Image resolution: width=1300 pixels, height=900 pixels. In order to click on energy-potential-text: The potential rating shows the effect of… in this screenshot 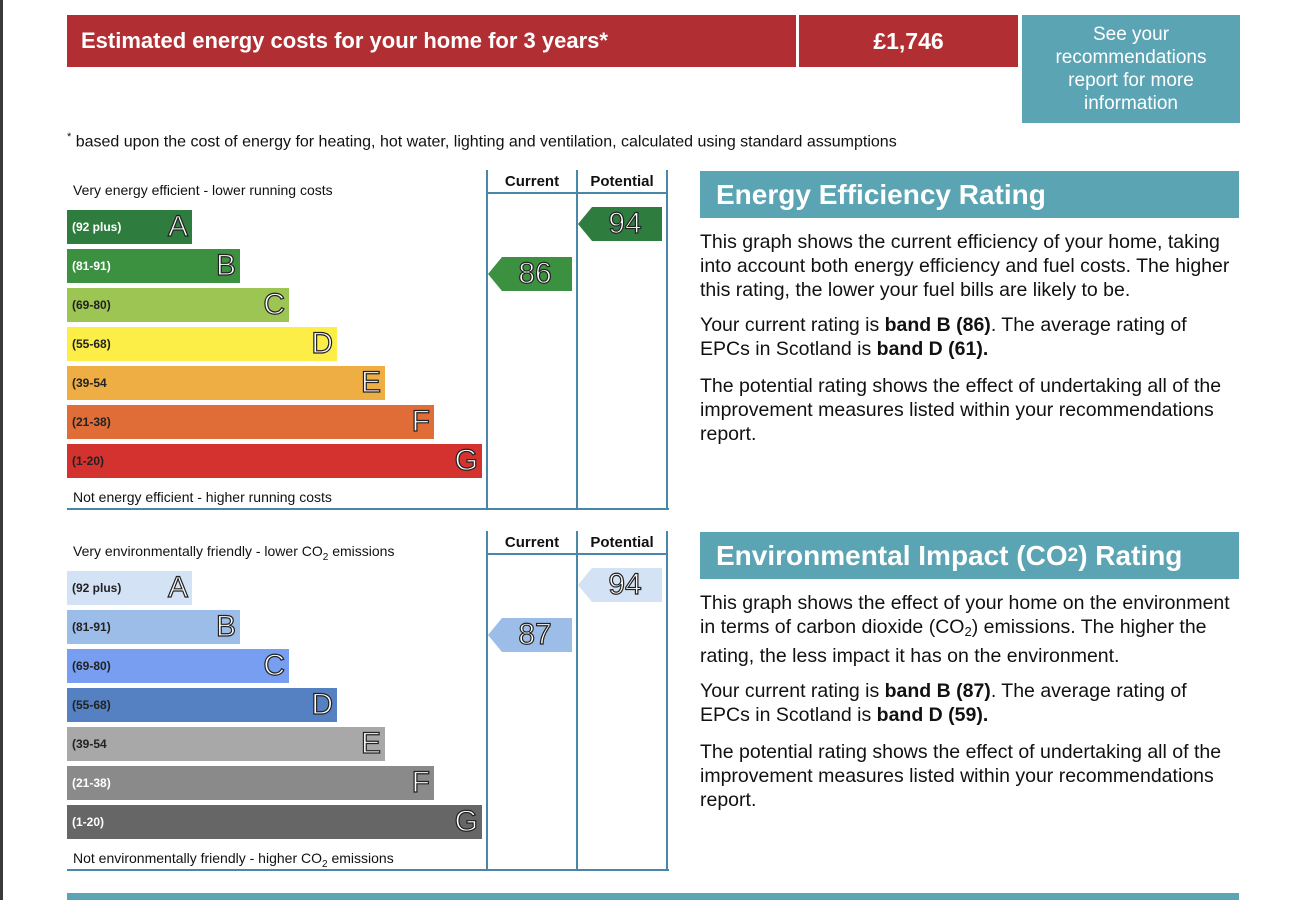, I will do `click(961, 410)`.